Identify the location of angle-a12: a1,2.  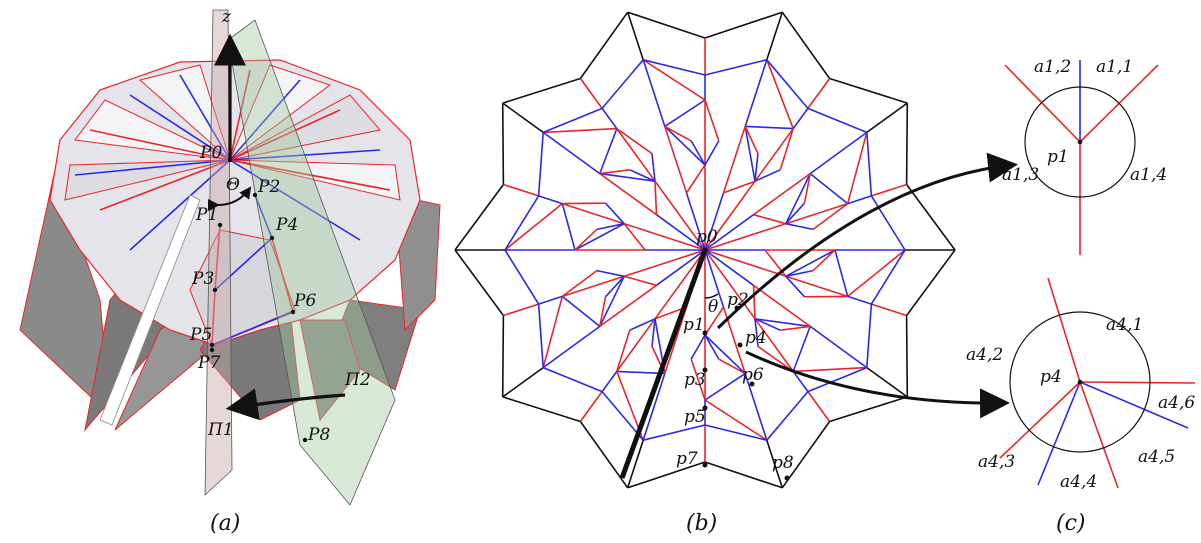
(1052, 67).